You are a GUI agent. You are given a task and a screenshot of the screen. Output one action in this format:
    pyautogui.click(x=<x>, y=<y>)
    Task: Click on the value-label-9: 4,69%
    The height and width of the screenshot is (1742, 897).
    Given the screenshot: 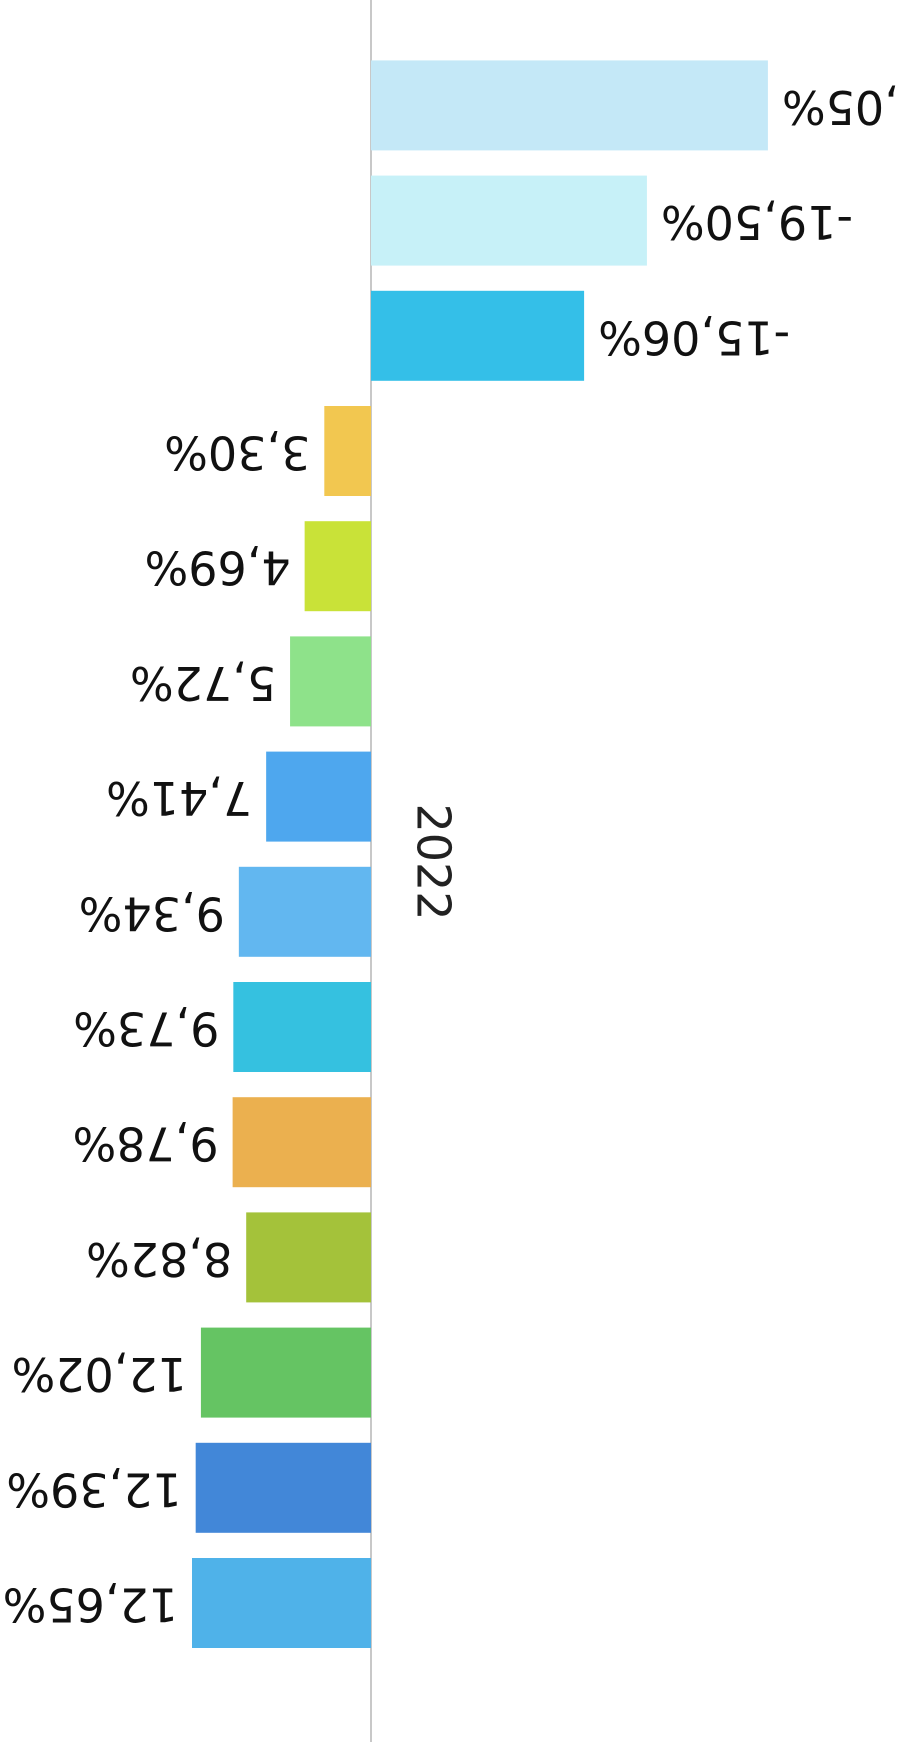 What is the action you would take?
    pyautogui.click(x=217, y=568)
    